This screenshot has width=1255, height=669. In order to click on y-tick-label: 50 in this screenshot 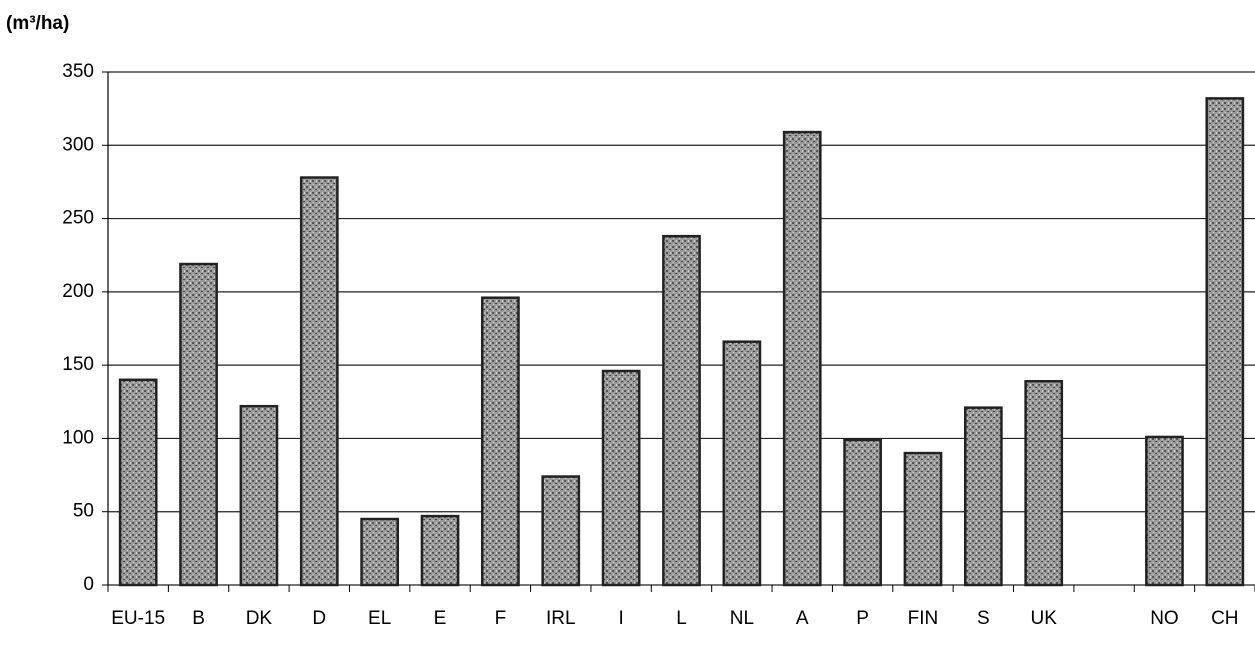, I will do `click(83, 511)`.